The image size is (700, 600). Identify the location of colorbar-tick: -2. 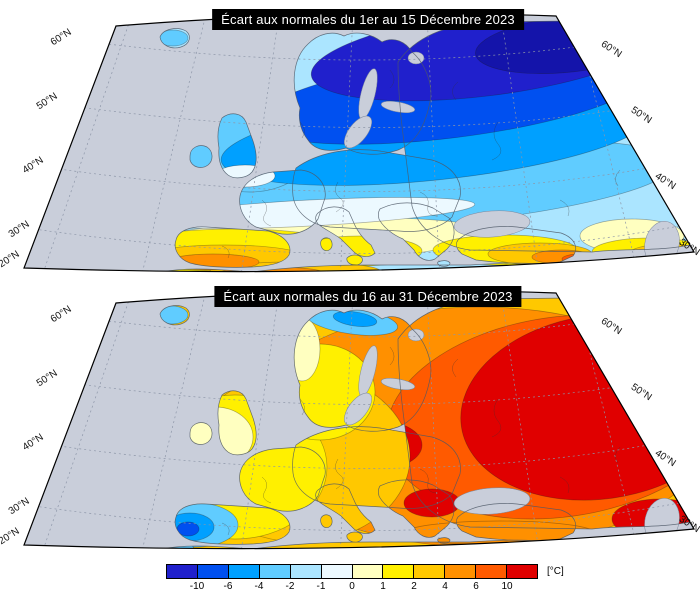
(290, 586).